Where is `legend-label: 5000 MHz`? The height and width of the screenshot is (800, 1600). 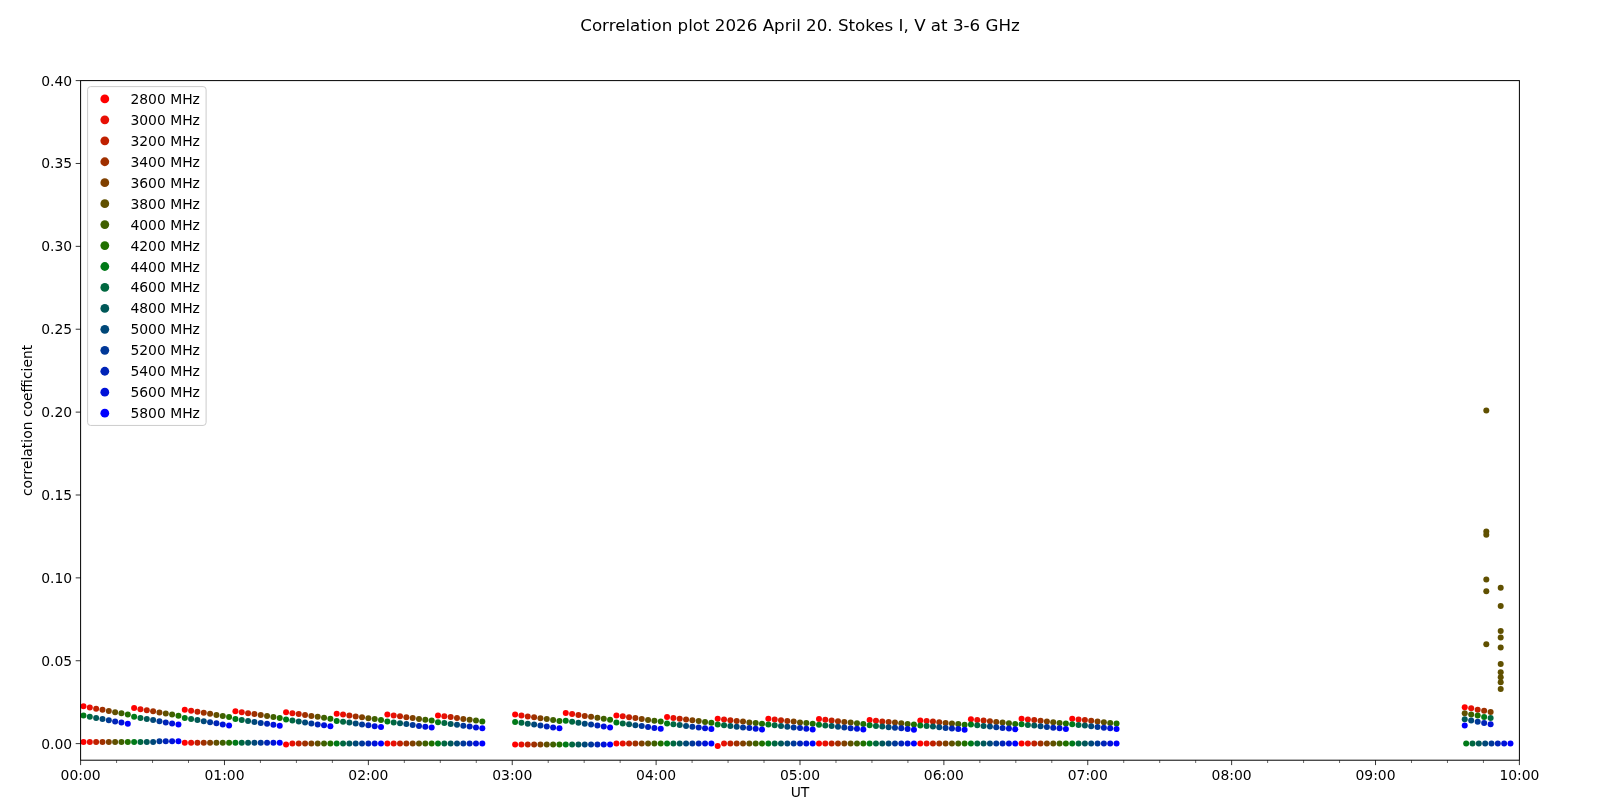
legend-label: 5000 MHz is located at coordinates (165, 329).